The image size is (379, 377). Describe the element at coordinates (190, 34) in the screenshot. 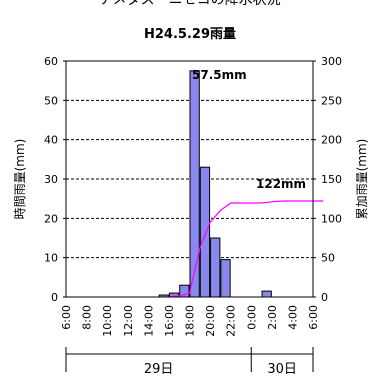

I see `chart-title: H24.5.29雨量` at that location.